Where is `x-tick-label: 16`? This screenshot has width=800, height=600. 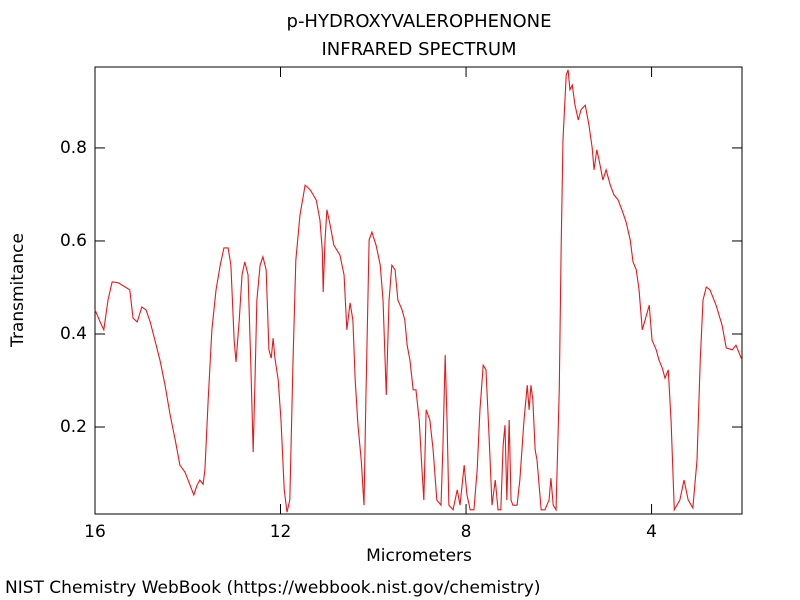
x-tick-label: 16 is located at coordinates (95, 532).